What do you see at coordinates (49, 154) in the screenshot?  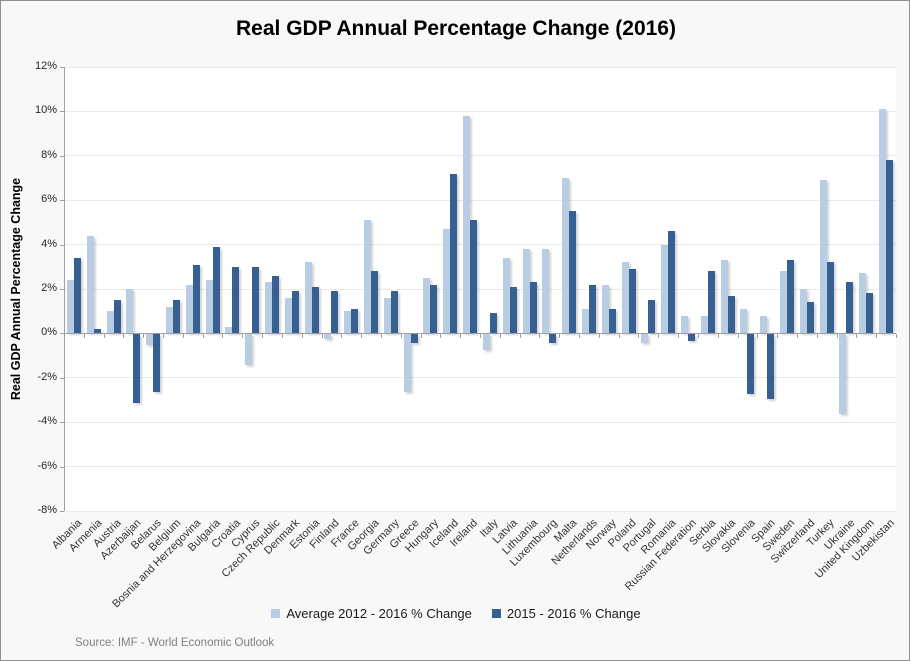 I see `y-axis-tick-label: 8%` at bounding box center [49, 154].